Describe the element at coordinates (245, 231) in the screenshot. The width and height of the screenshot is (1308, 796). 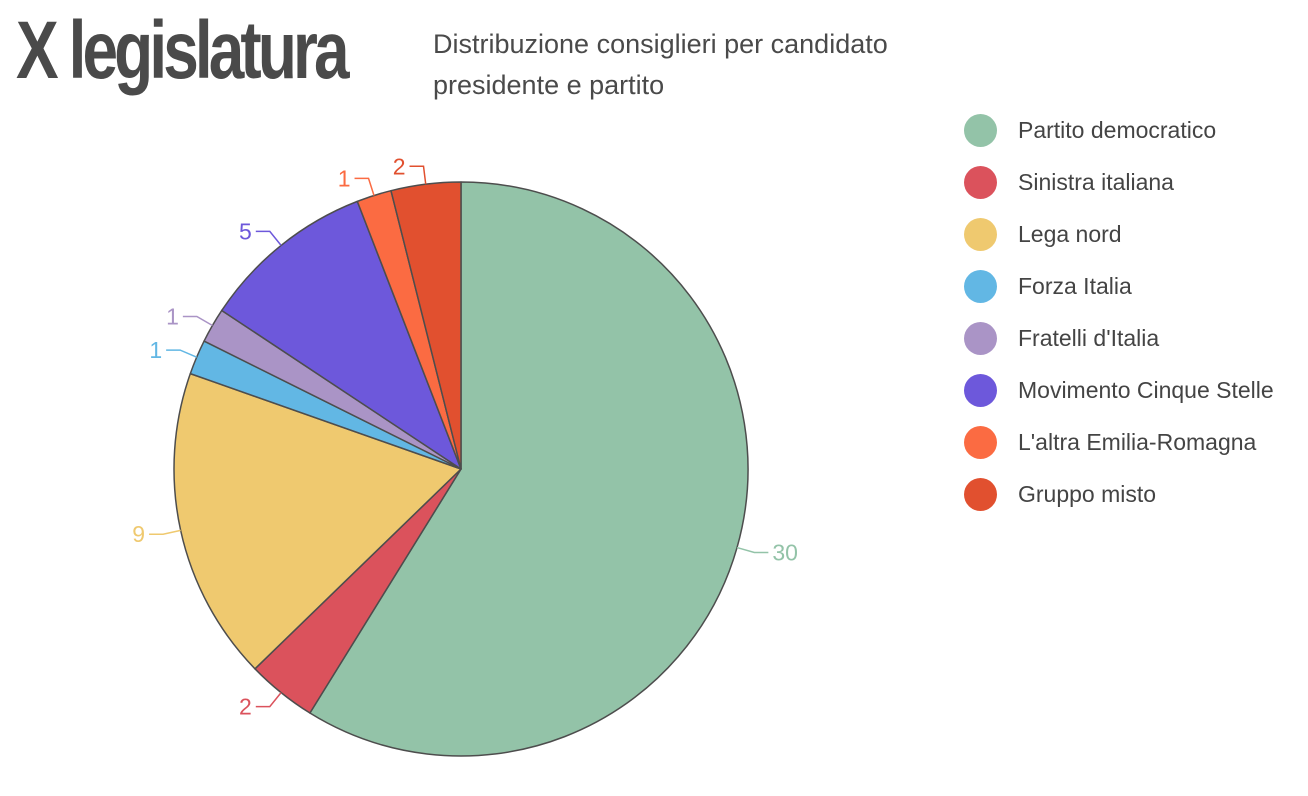
I see `slice-value-label-6: 5` at that location.